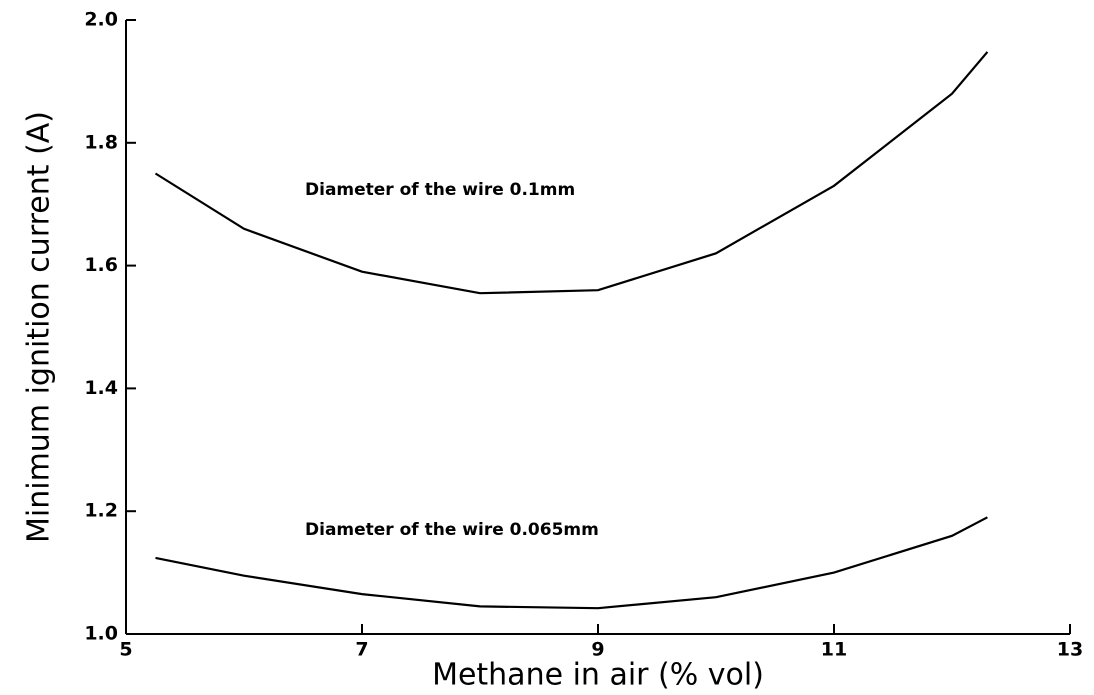  Describe the element at coordinates (101, 142) in the screenshot. I see `y-tick-label: 1.8` at that location.